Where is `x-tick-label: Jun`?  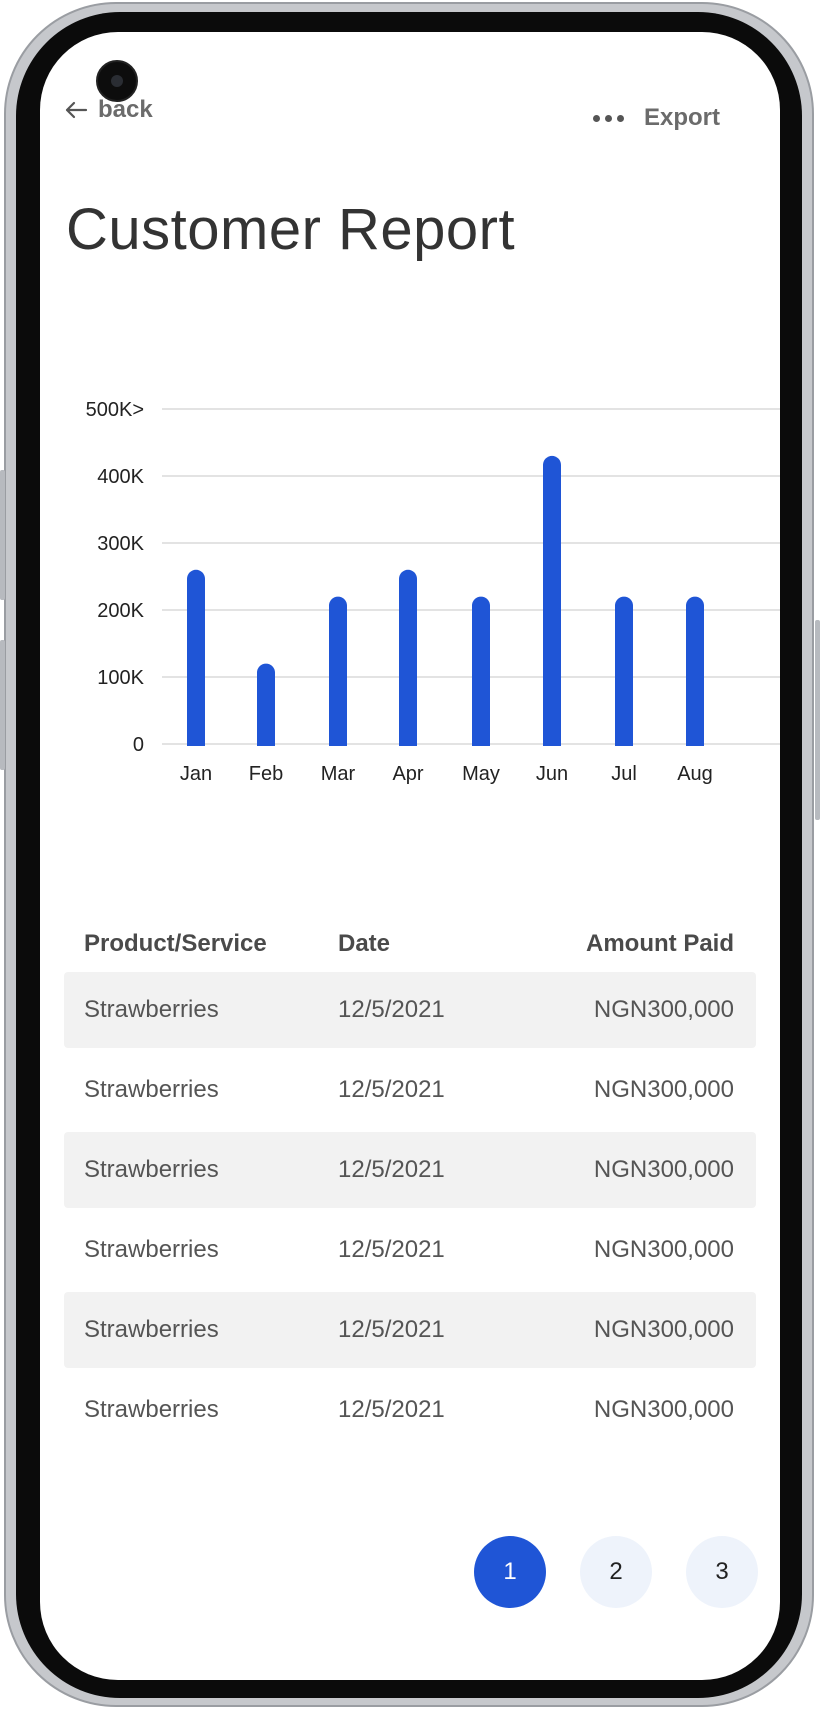 x-tick-label: Jun is located at coordinates (552, 774).